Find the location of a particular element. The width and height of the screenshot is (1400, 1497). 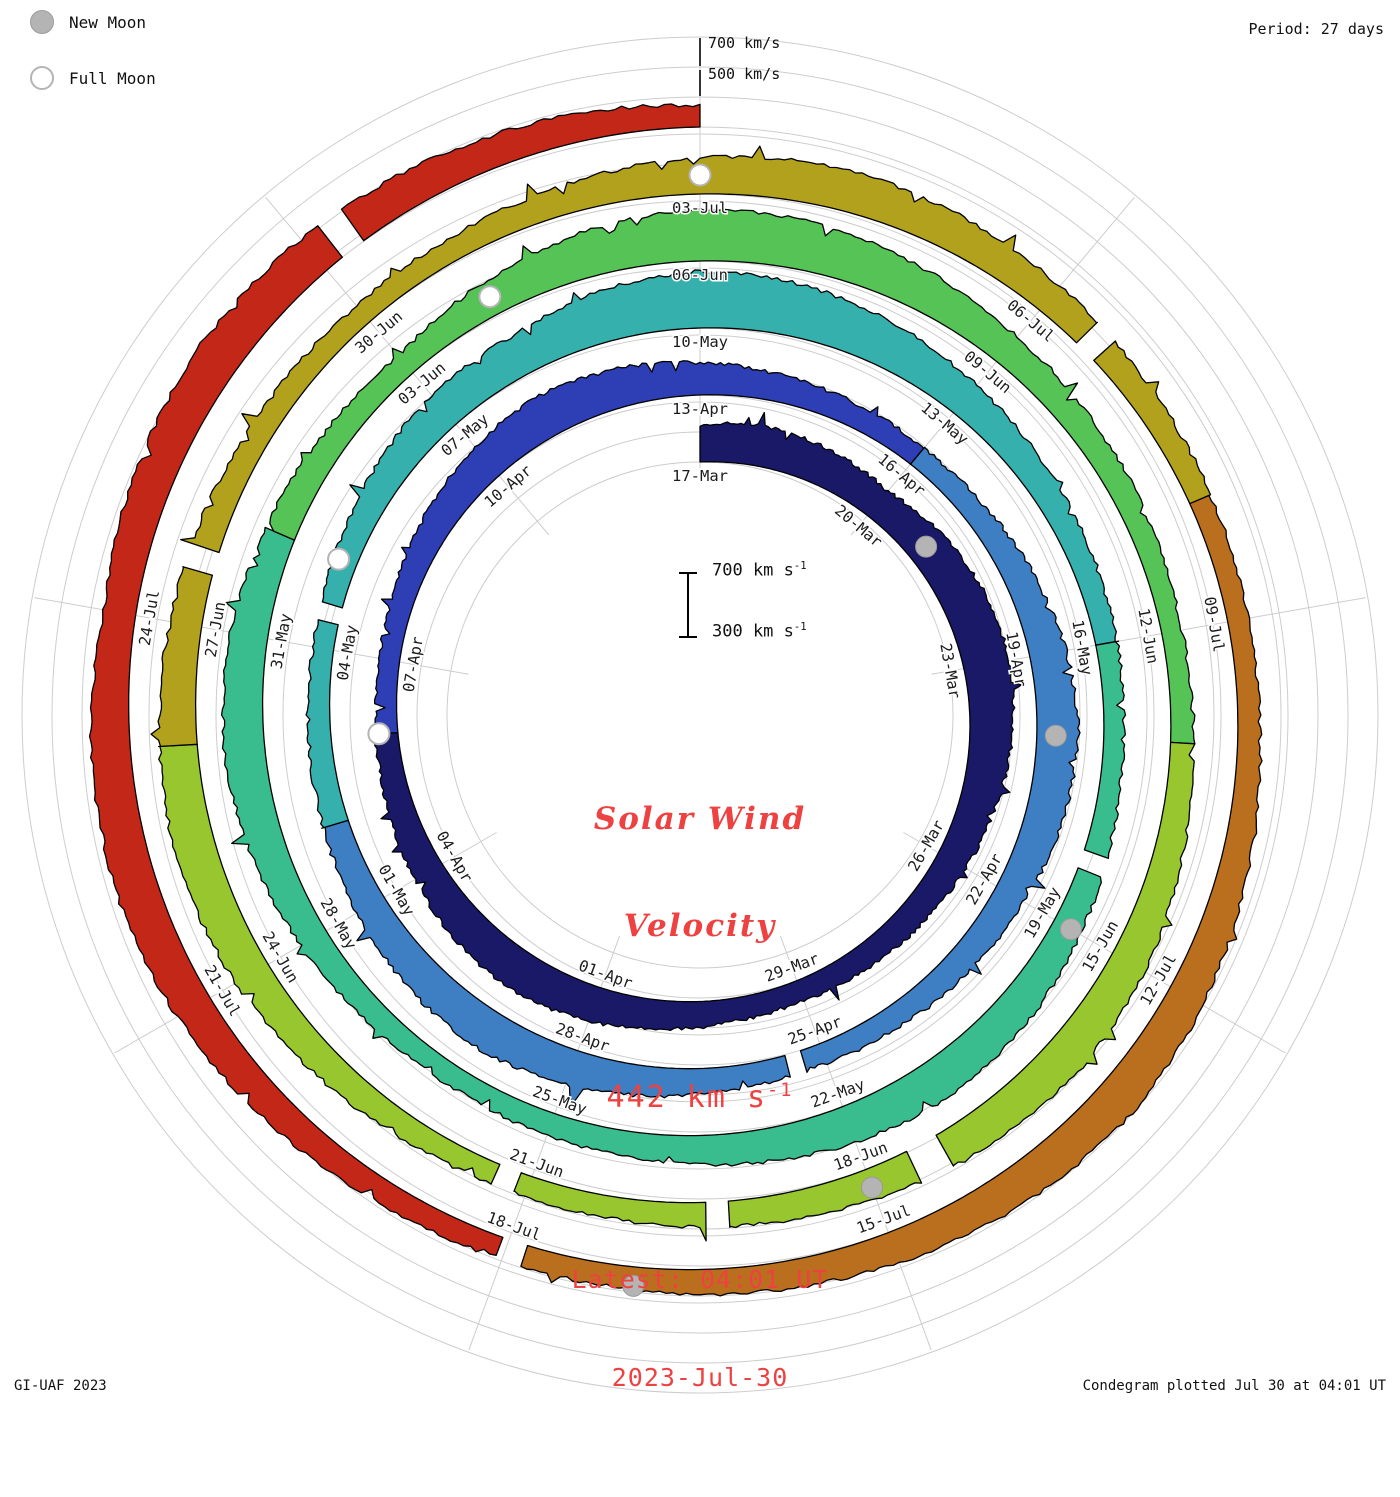

period-label: Period: 27 days is located at coordinates (1316, 29).